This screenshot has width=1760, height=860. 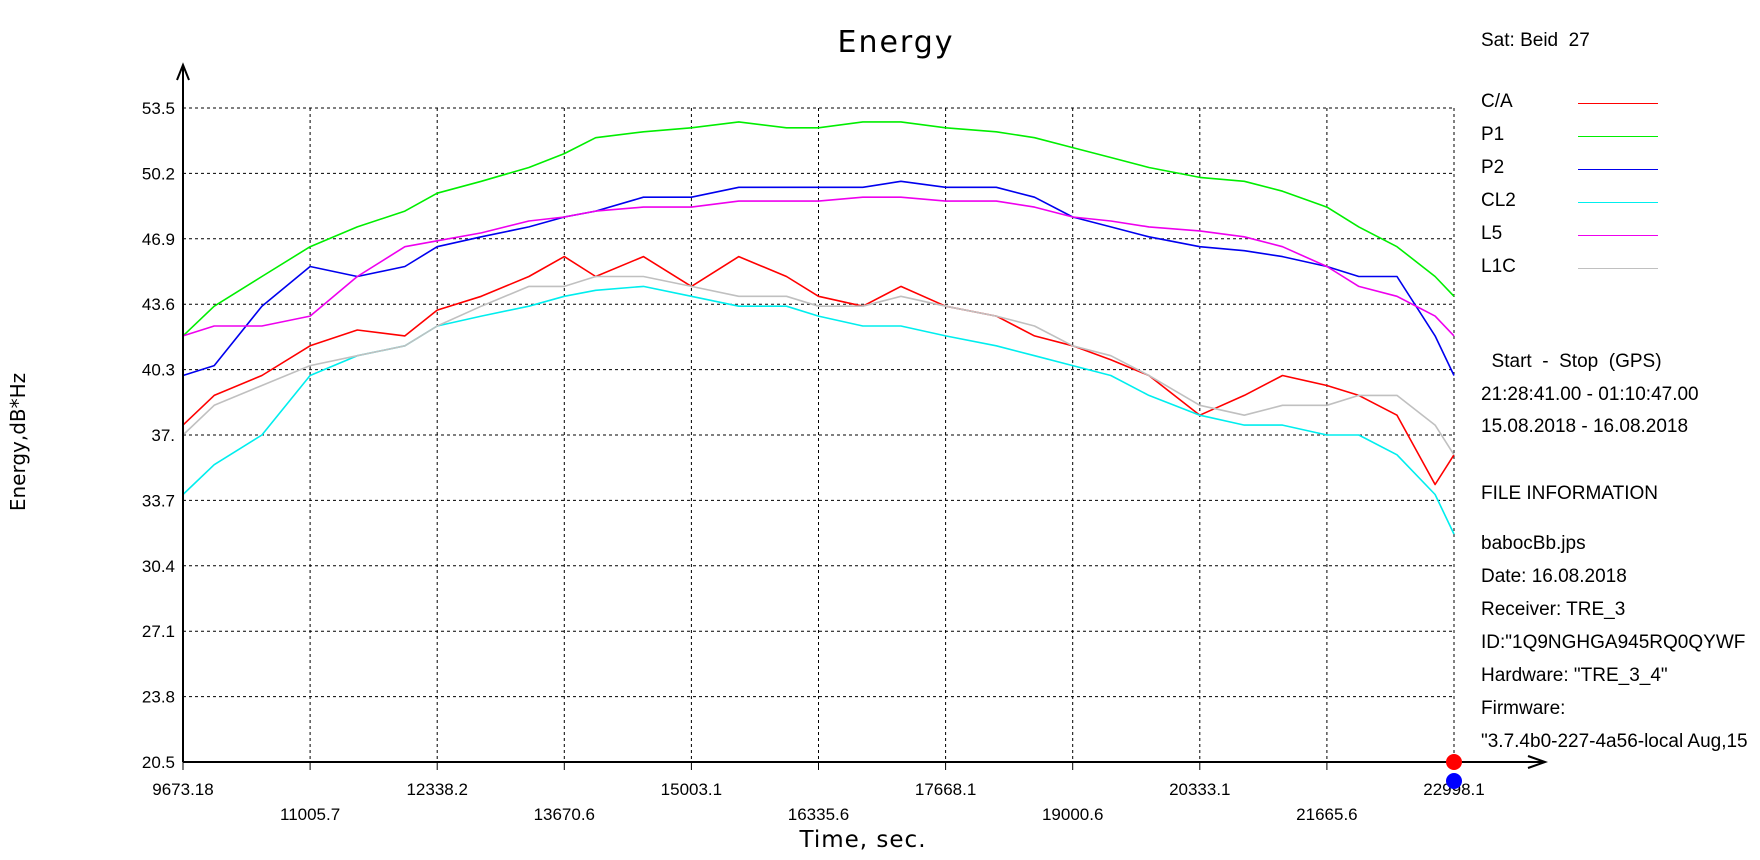 What do you see at coordinates (1613, 642) in the screenshot?
I see `receiver-id: ID:"1Q9NGHGA945RQ0QYWF` at bounding box center [1613, 642].